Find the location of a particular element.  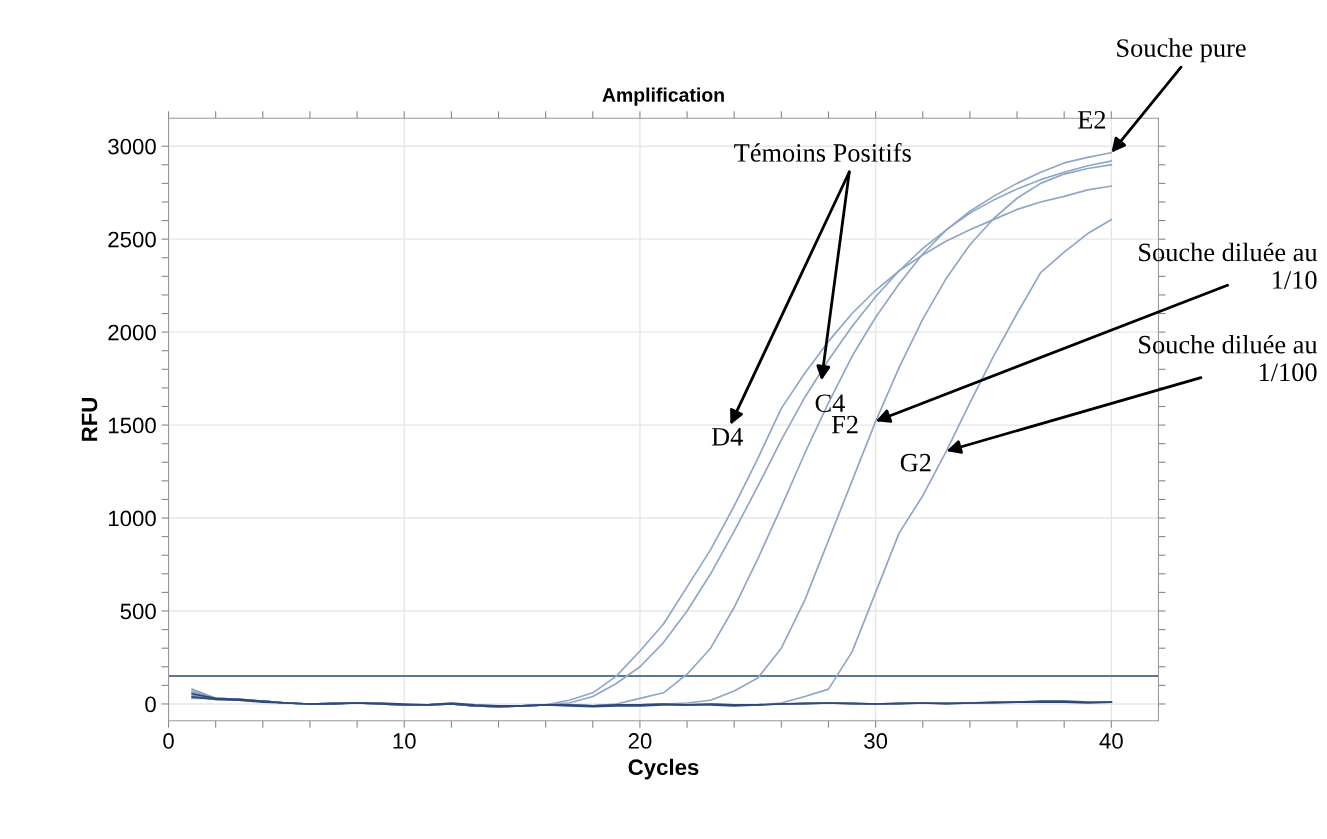

x-tick-label: 30 is located at coordinates (876, 741).